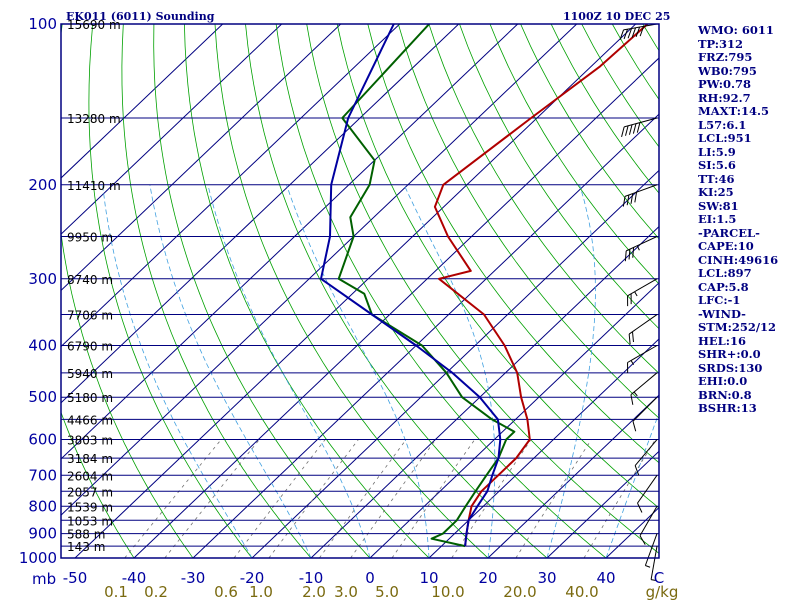 Image resolution: width=800 pixels, height=600 pixels. I want to click on index-row: SW:81, so click(718, 205).